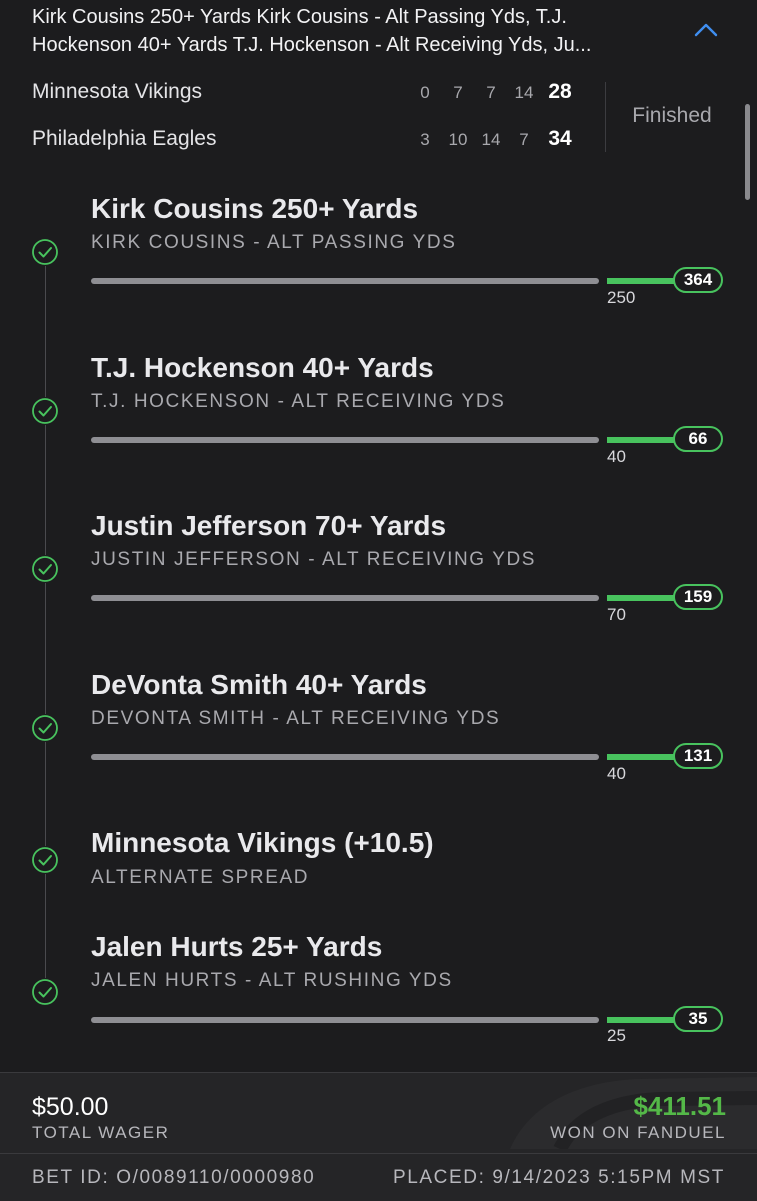 The image size is (757, 1201). I want to click on placed-timestamp: PLACED: 9/14/2023 5:15PM MST, so click(558, 1177).